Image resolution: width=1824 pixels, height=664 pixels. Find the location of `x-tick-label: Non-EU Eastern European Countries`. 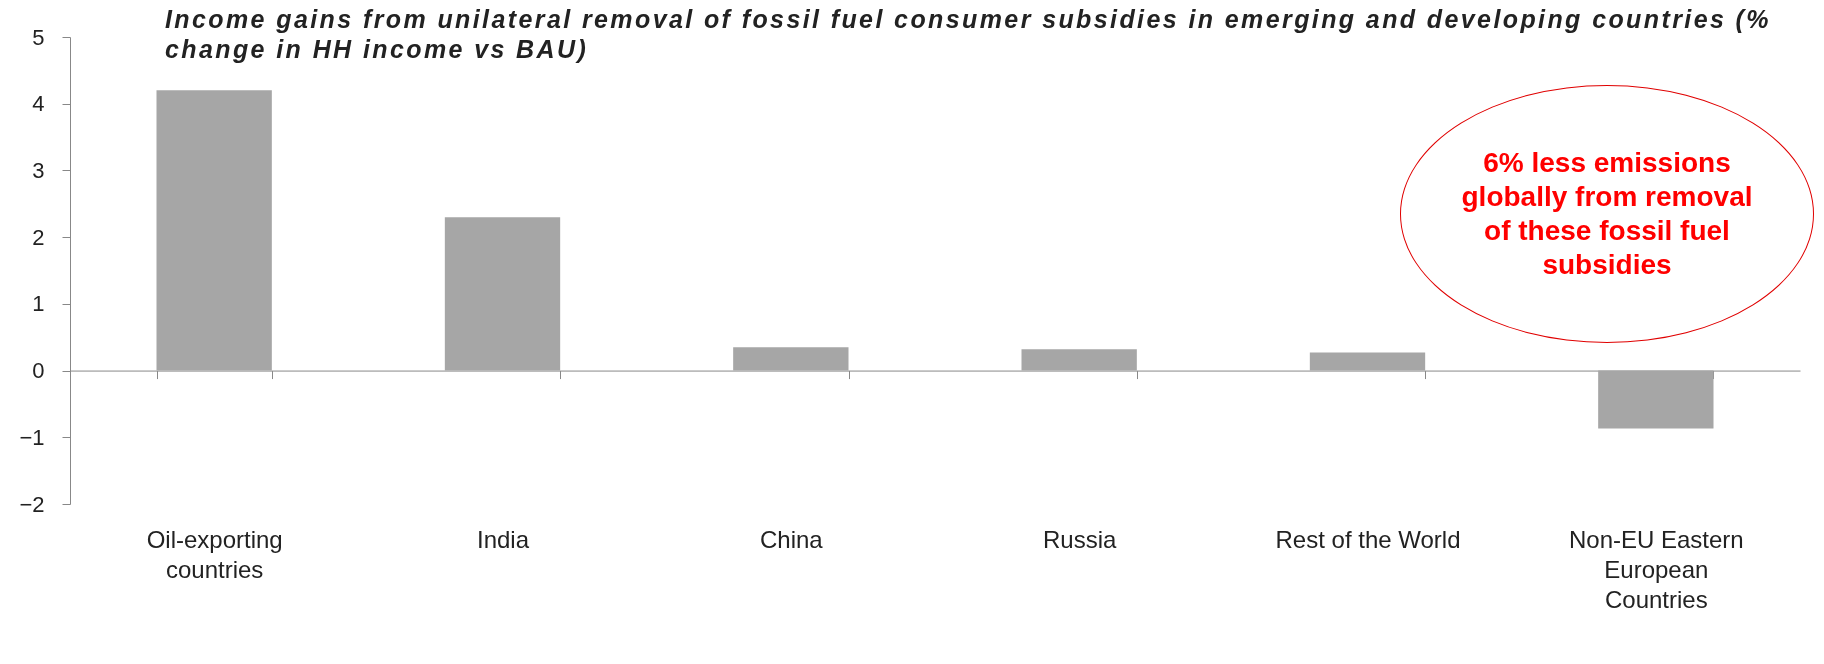

x-tick-label: Non-EU Eastern European Countries is located at coordinates (1656, 569).